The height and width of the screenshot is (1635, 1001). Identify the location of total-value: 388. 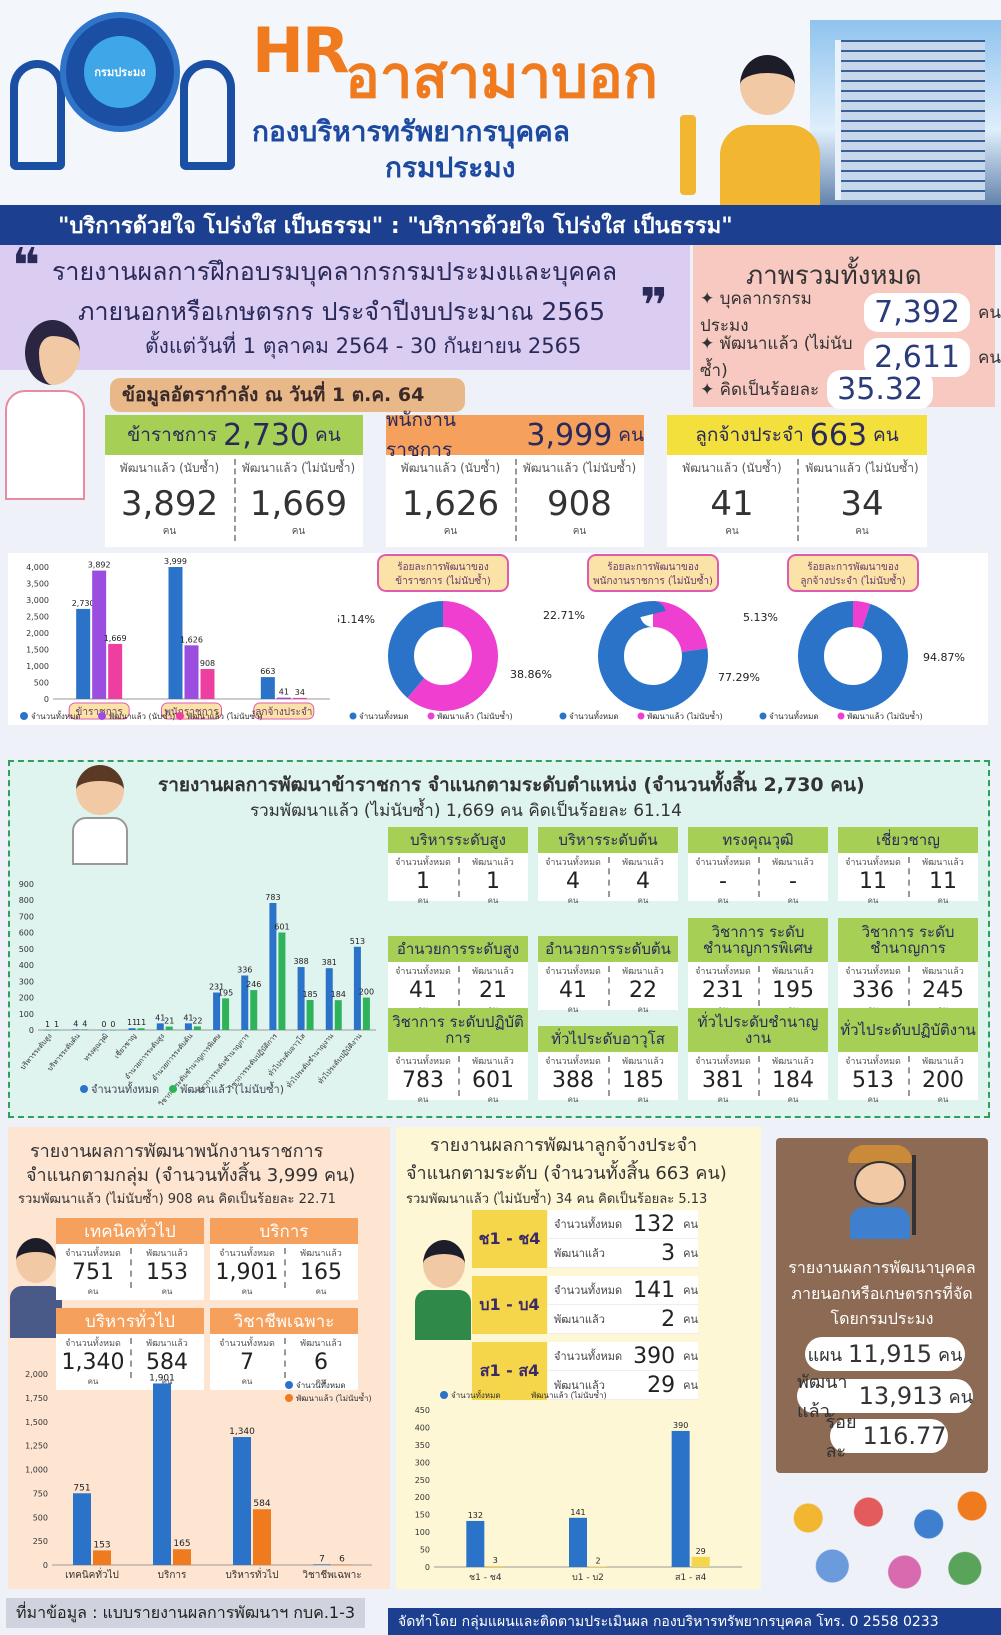
(573, 1080).